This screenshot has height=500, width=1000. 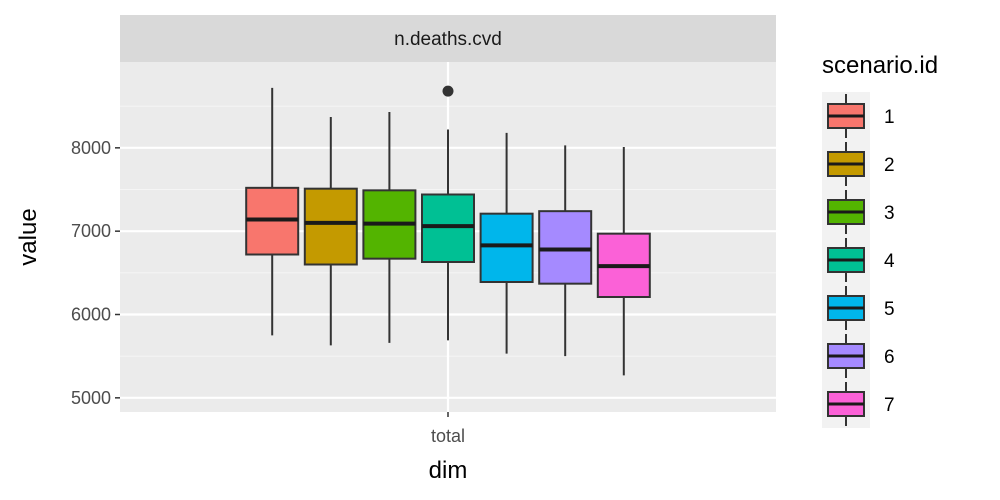 I want to click on facet-strip, so click(x=448, y=38).